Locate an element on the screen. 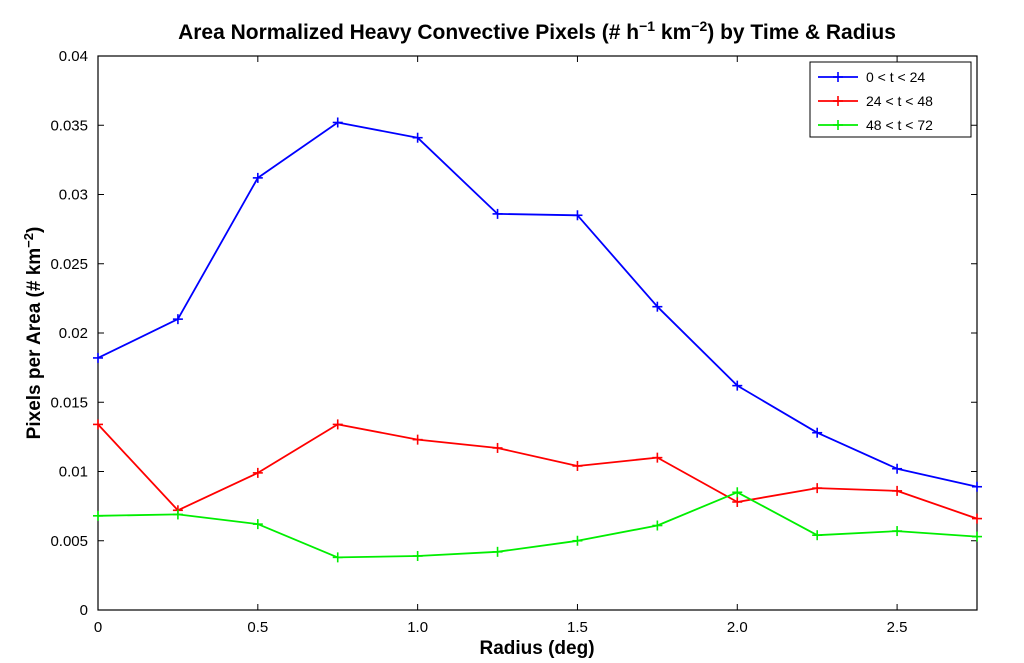 Image resolution: width=1024 pixels, height=663 pixels. y-tick-label: 0.01 is located at coordinates (73, 472).